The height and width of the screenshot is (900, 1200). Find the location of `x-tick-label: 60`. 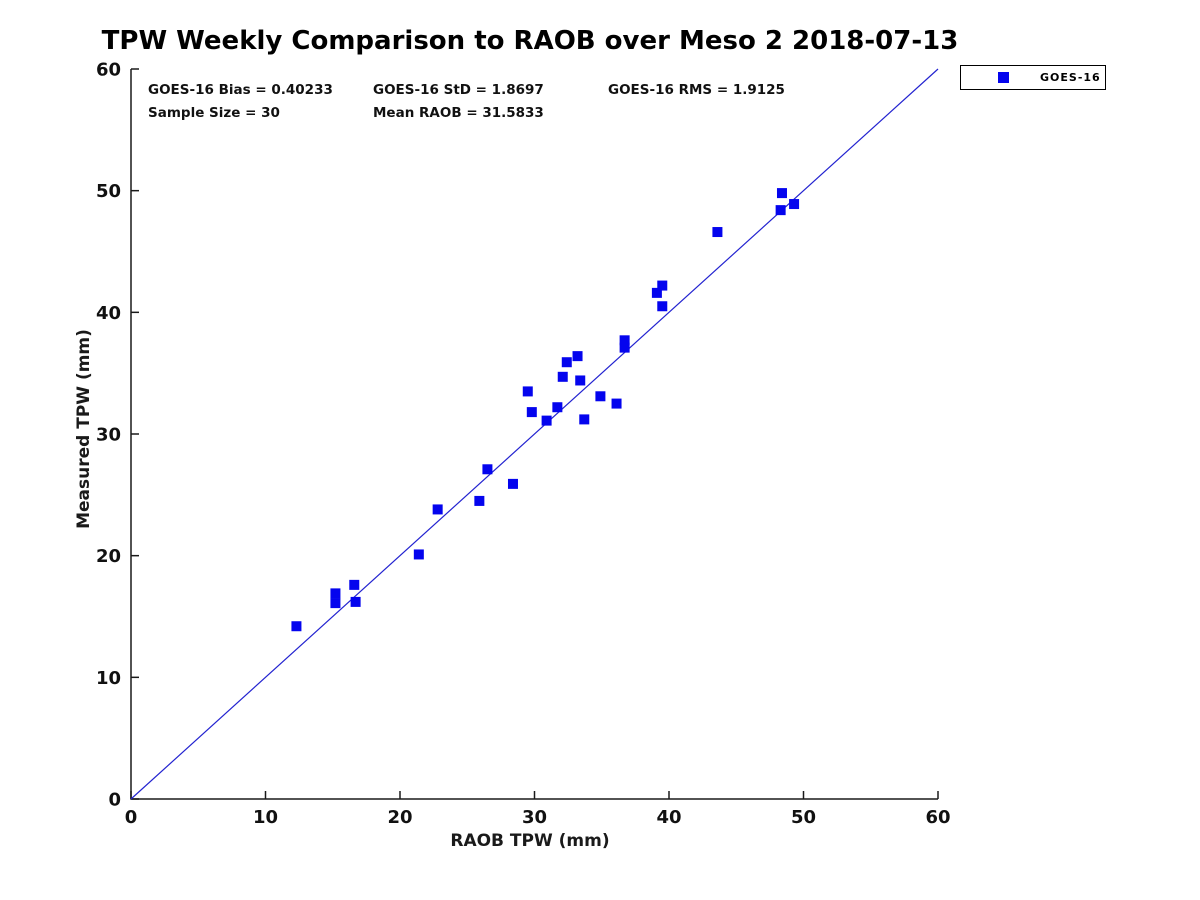

x-tick-label: 60 is located at coordinates (937, 817).